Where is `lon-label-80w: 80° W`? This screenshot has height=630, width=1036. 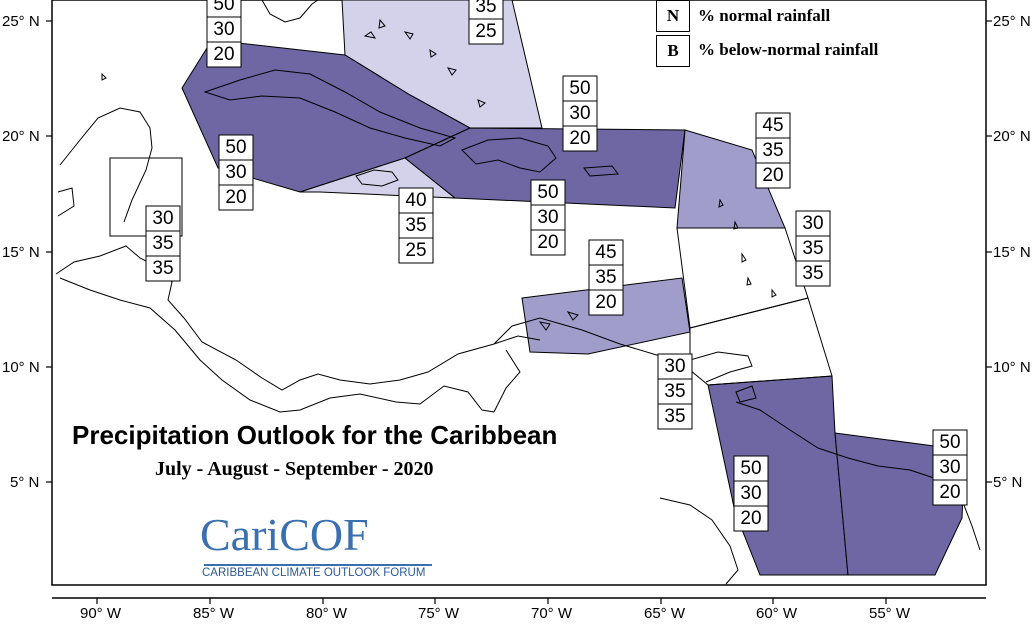
lon-label-80w: 80° W is located at coordinates (327, 613).